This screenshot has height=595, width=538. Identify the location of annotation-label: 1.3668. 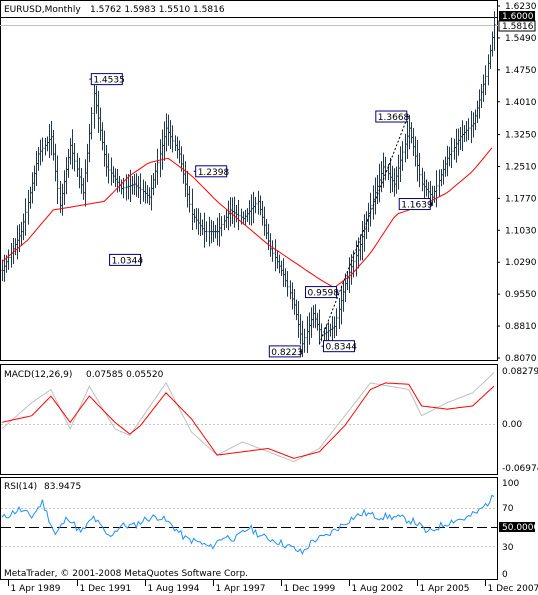
(394, 118).